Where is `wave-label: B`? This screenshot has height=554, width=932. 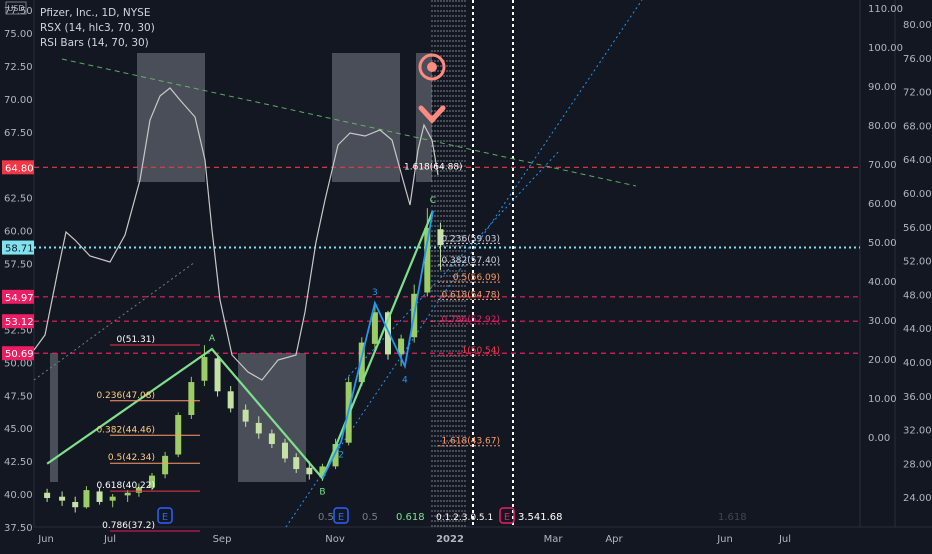 wave-label: B is located at coordinates (322, 492).